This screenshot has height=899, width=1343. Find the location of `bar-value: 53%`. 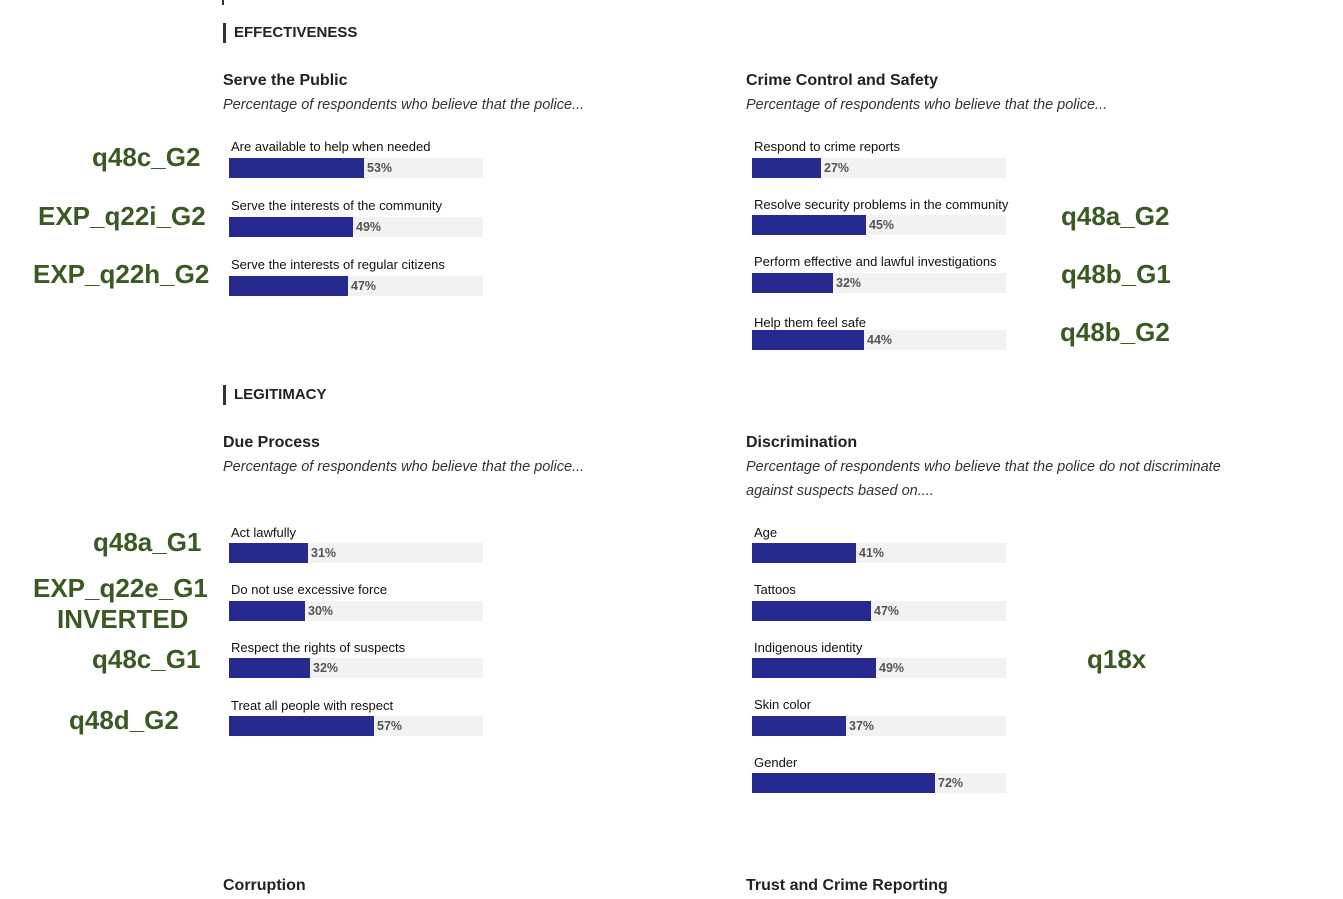

bar-value: 53% is located at coordinates (380, 168).